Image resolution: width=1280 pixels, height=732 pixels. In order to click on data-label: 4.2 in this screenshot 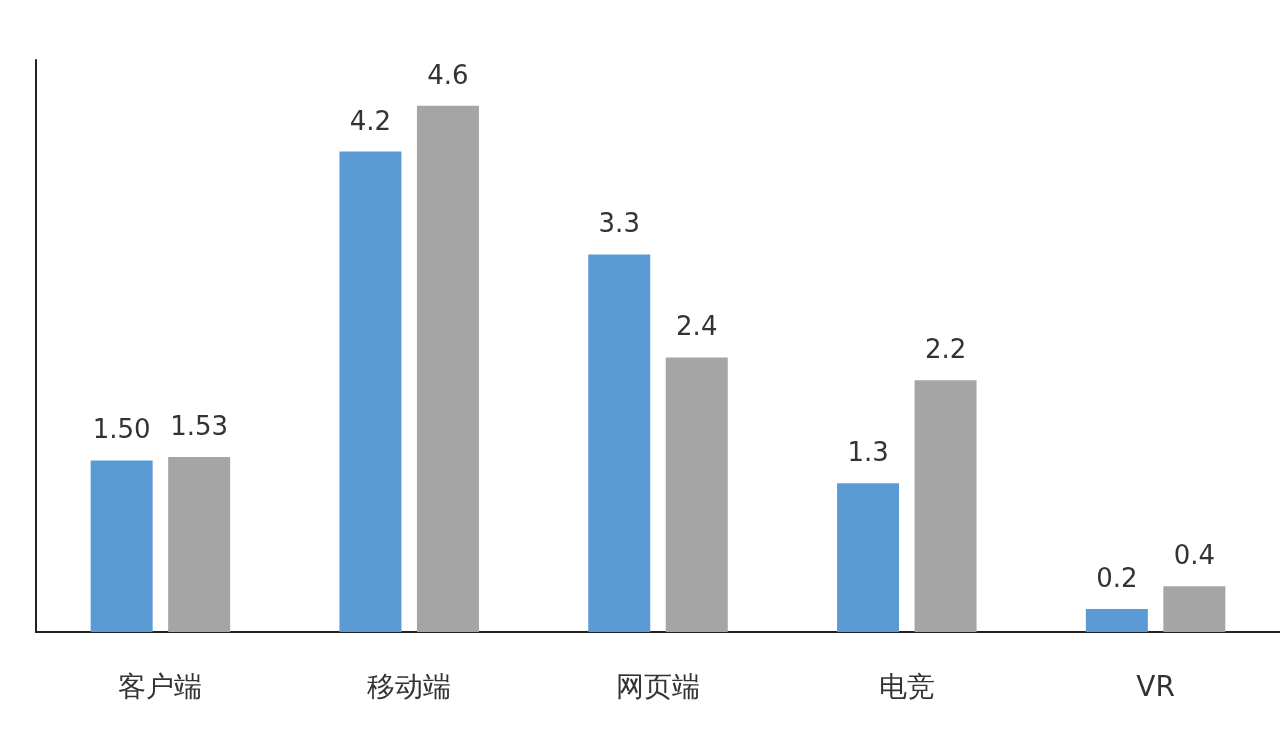, I will do `click(370, 120)`.